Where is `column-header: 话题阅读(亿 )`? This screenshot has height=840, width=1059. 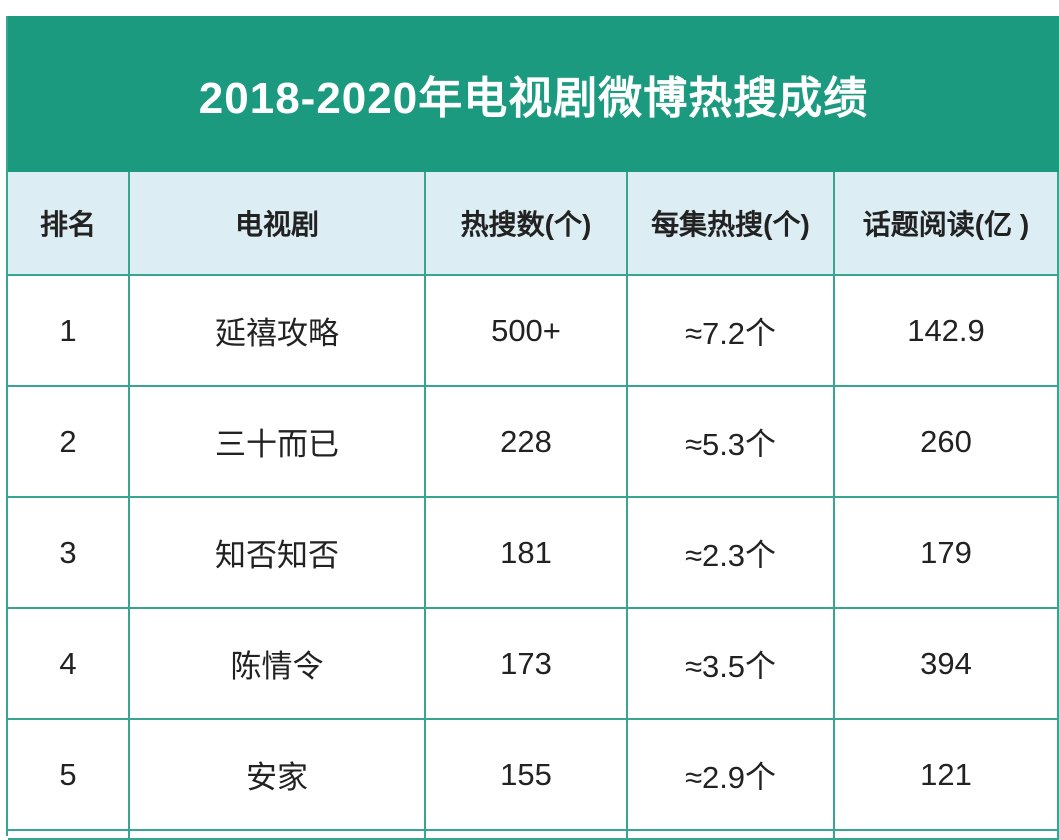 column-header: 话题阅读(亿 ) is located at coordinates (947, 224).